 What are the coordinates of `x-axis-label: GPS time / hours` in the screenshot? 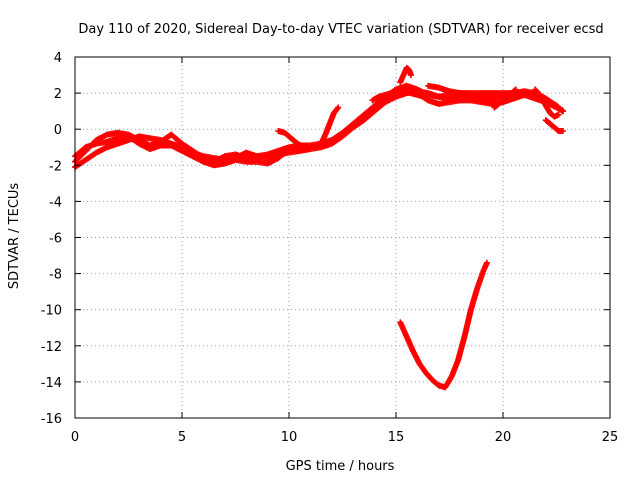 It's located at (340, 466).